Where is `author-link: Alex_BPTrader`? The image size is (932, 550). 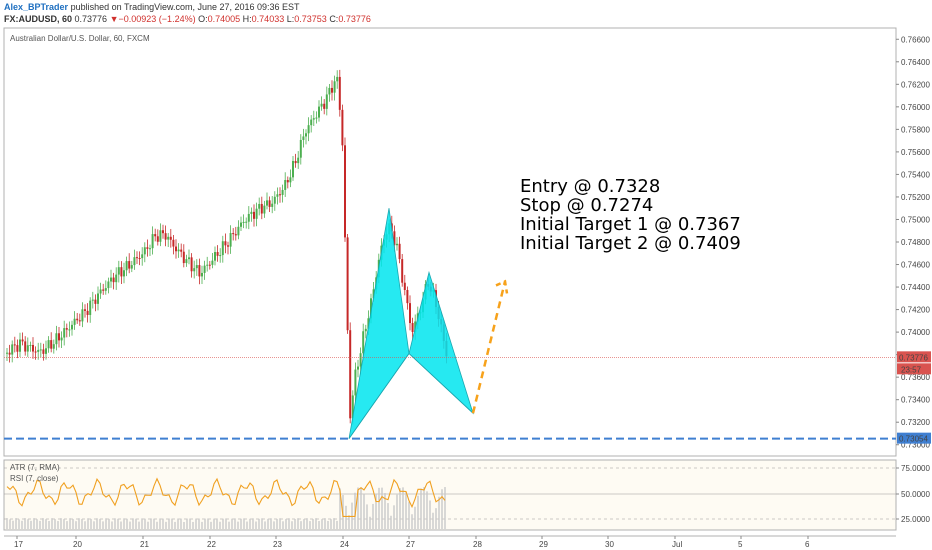
author-link: Alex_BPTrader is located at coordinates (36, 7).